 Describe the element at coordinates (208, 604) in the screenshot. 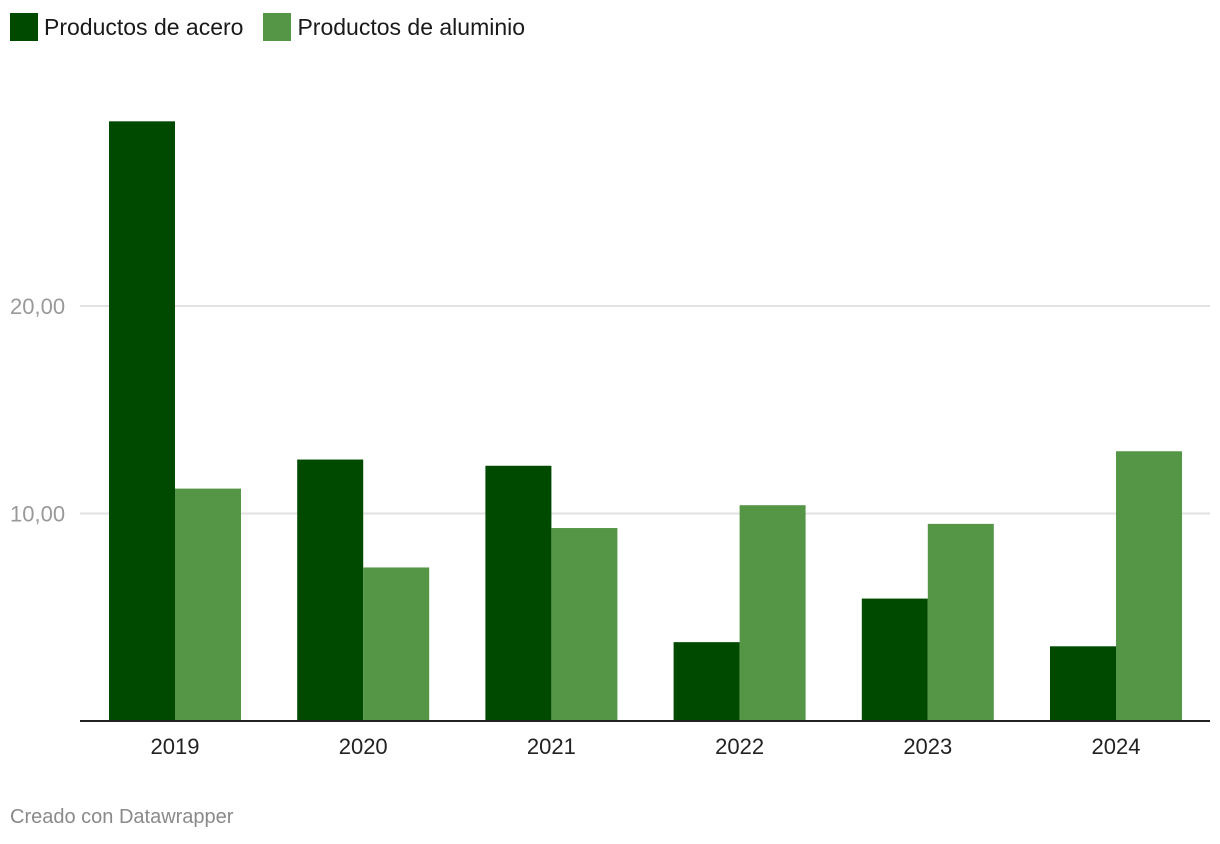

I see `bar-aluminum-2019` at that location.